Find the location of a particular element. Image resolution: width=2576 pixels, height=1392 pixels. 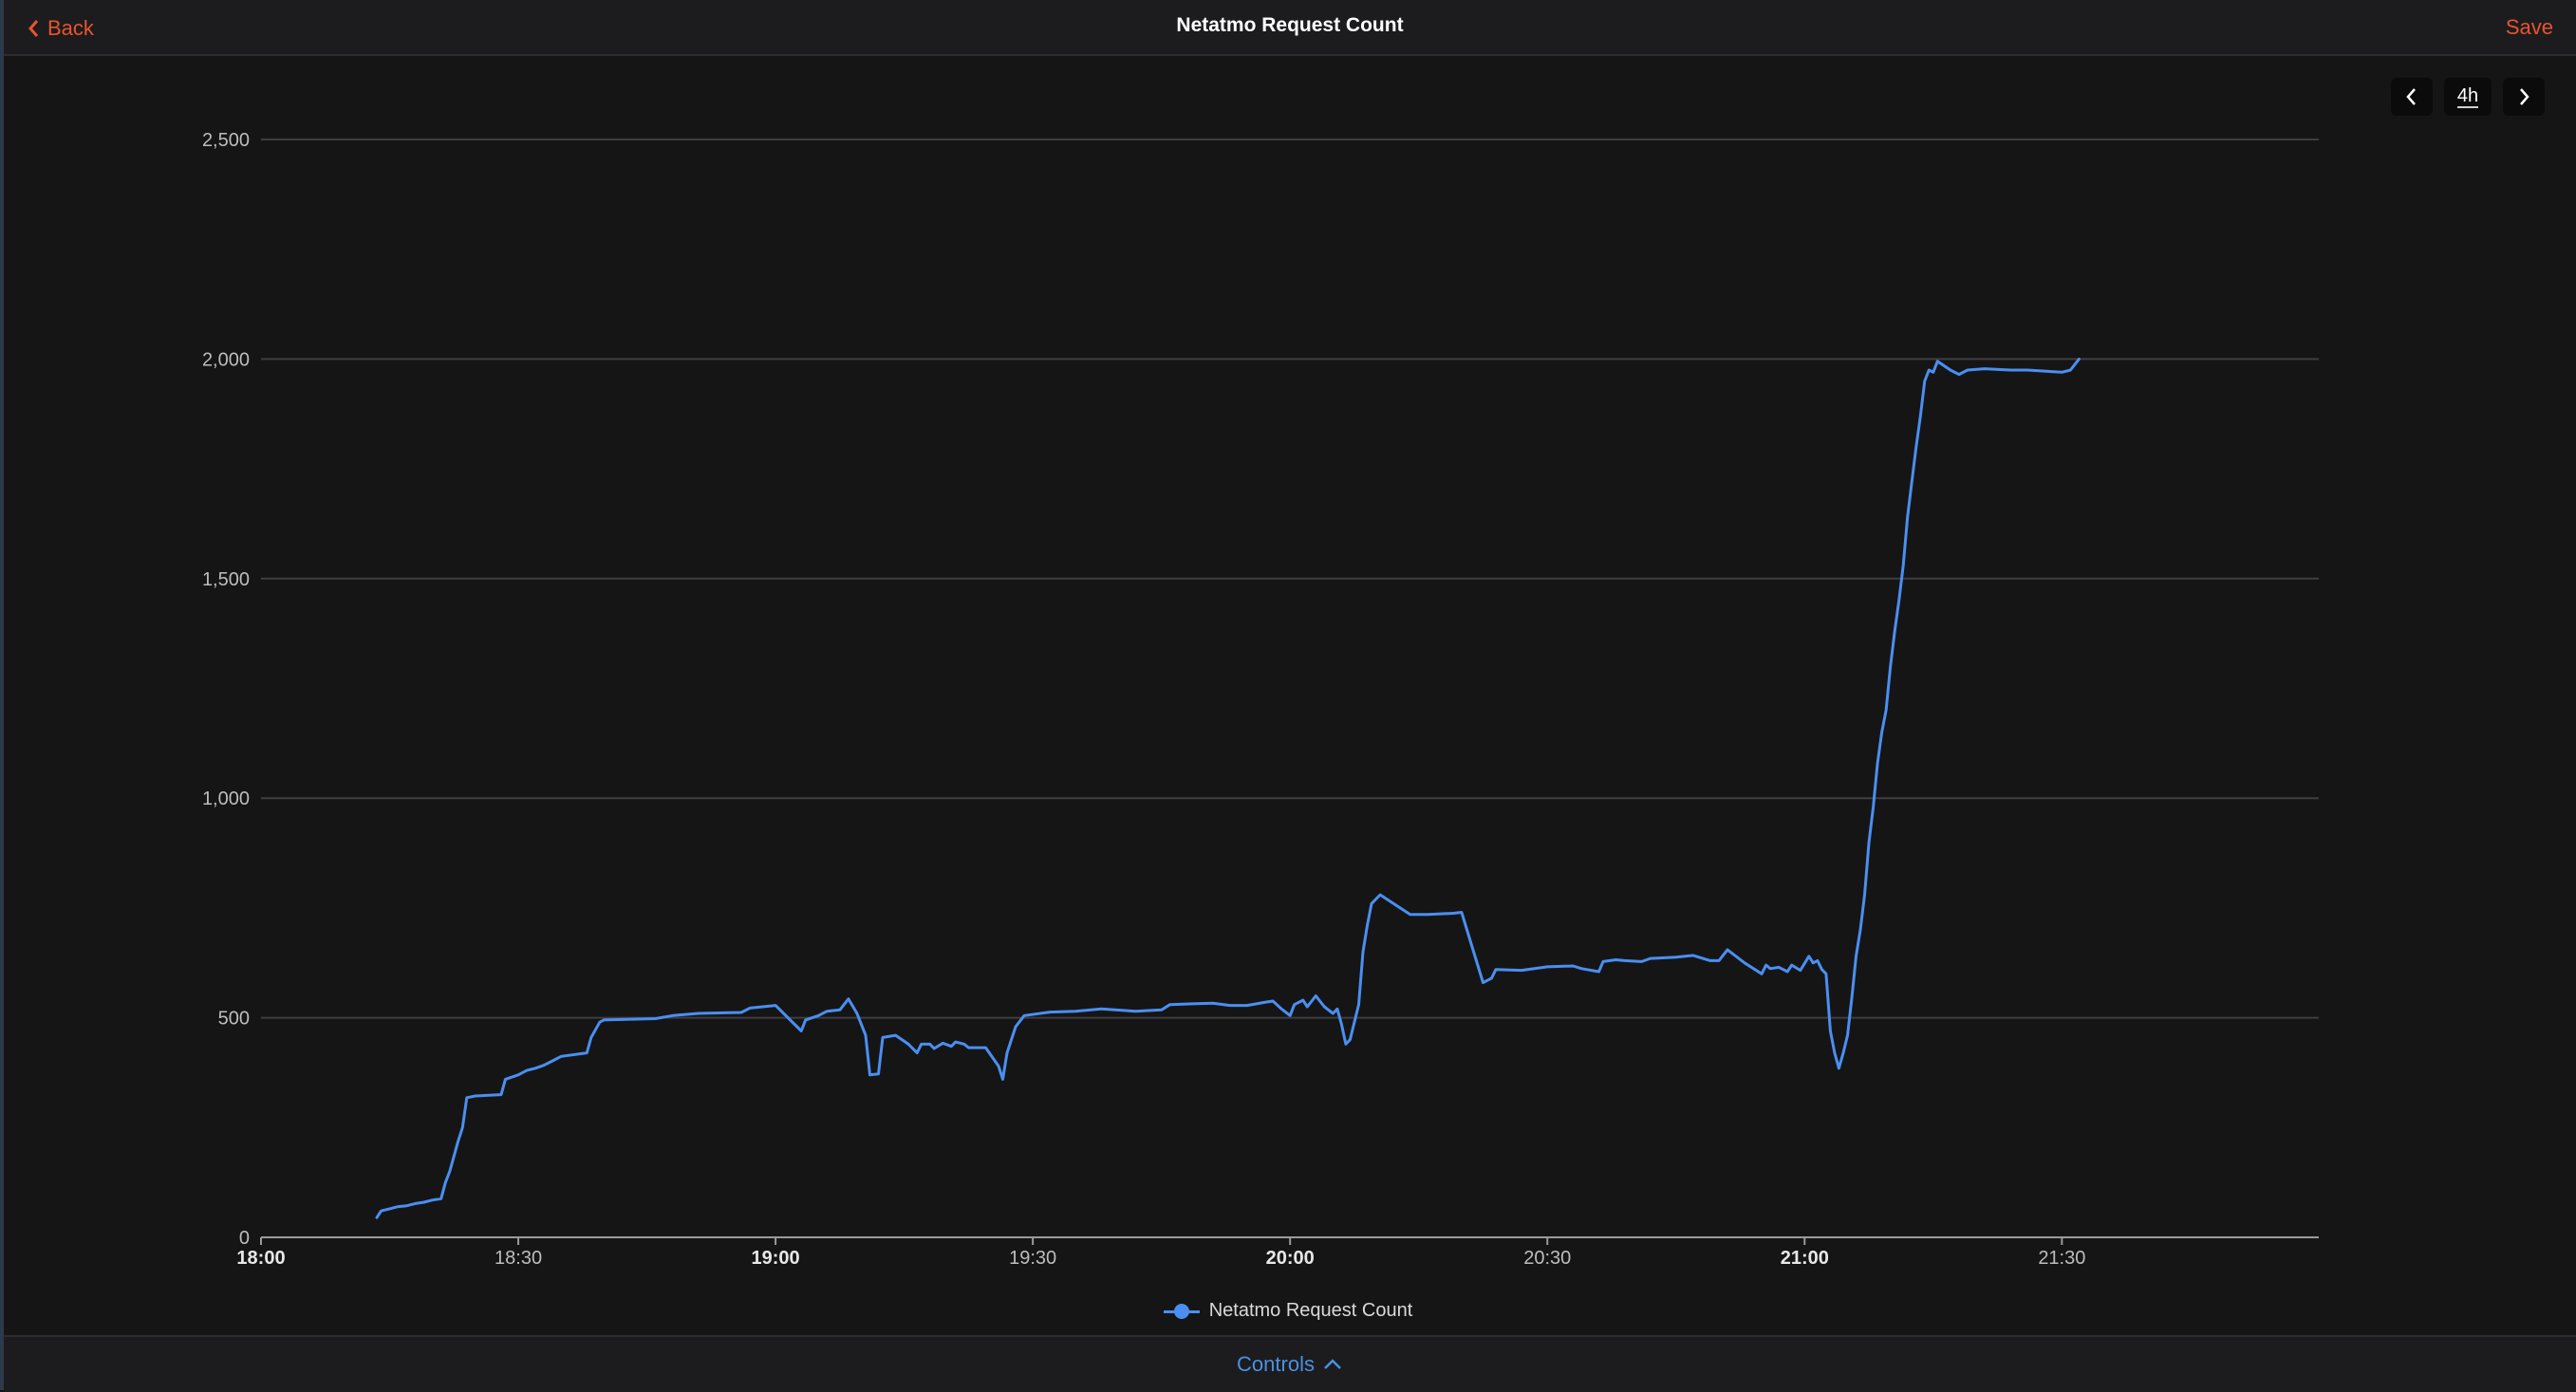

back-button: Back is located at coordinates (60, 28).